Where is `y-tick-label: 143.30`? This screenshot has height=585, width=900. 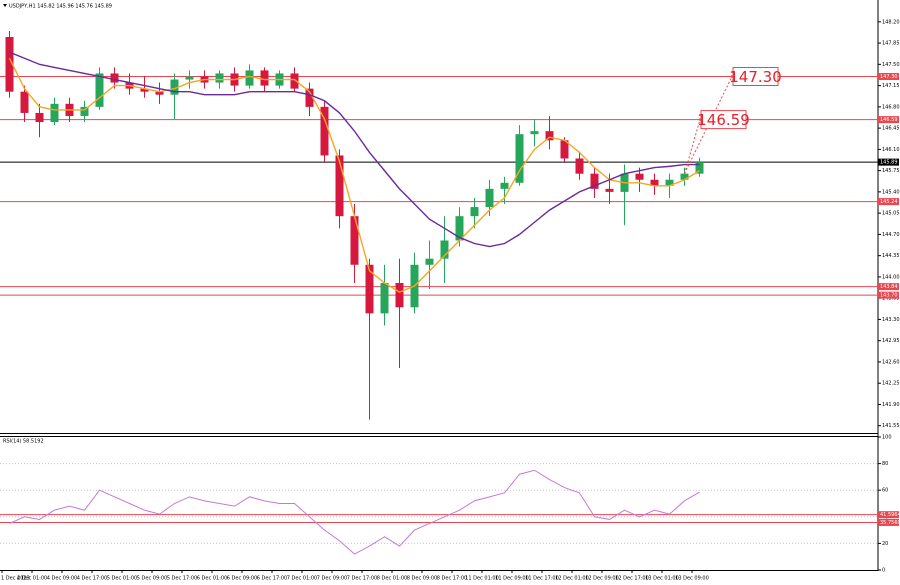 y-tick-label: 143.30 is located at coordinates (891, 320).